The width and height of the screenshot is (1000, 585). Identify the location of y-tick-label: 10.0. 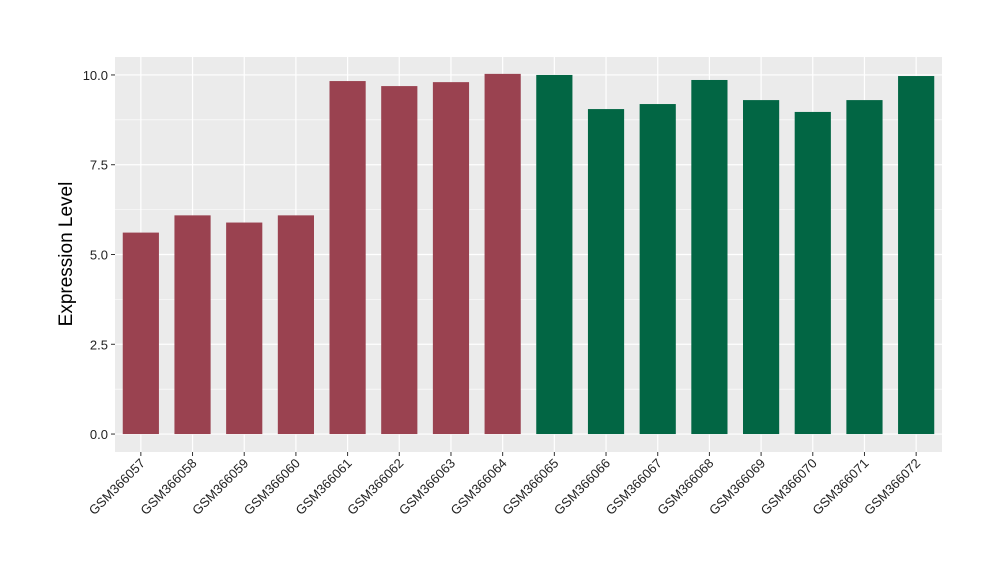
(95, 75).